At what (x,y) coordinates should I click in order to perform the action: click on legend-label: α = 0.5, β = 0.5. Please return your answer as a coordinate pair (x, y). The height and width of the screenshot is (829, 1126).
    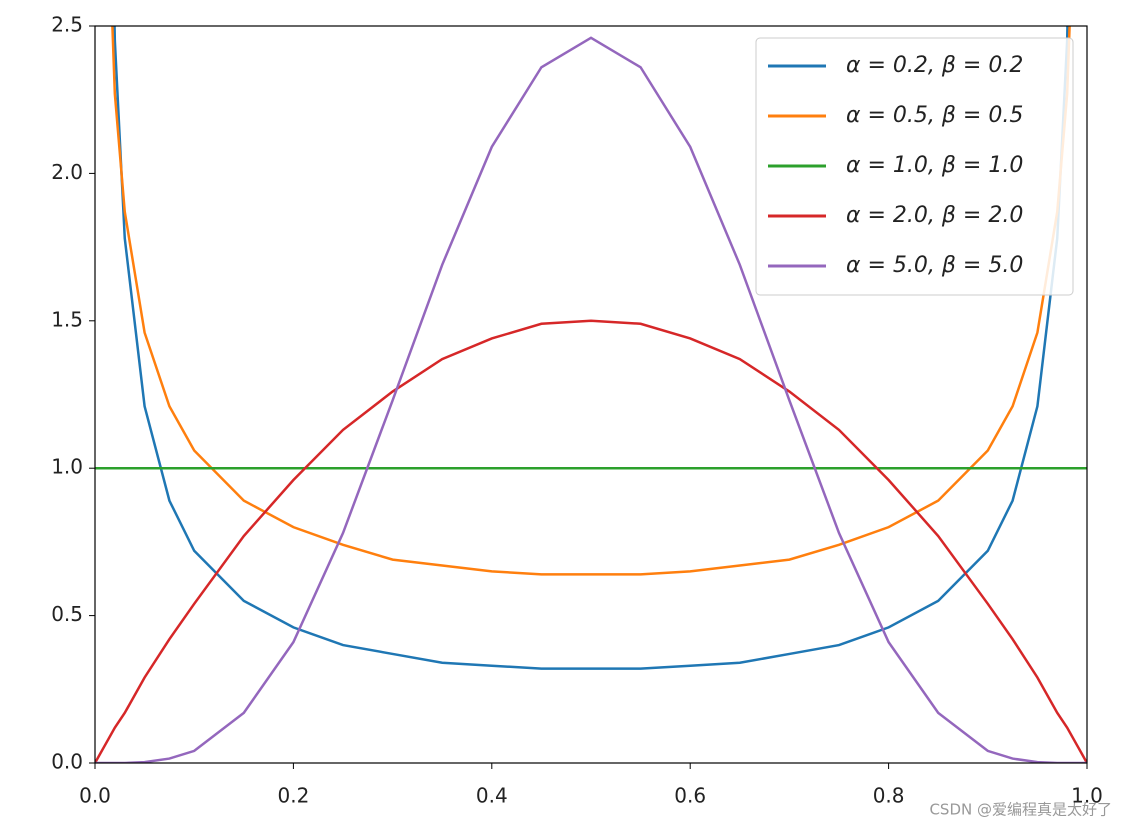
    Looking at the image, I should click on (934, 115).